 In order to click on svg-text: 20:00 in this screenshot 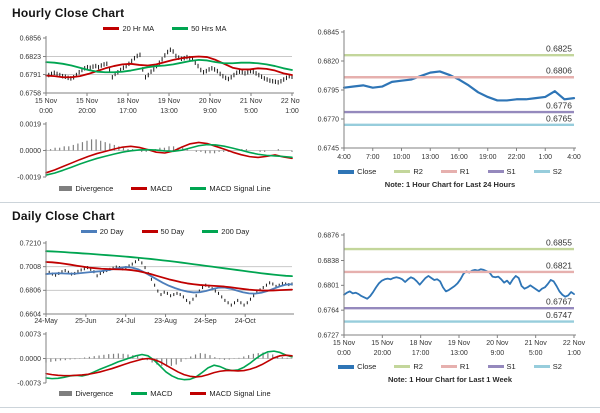, I will do `click(383, 353)`.